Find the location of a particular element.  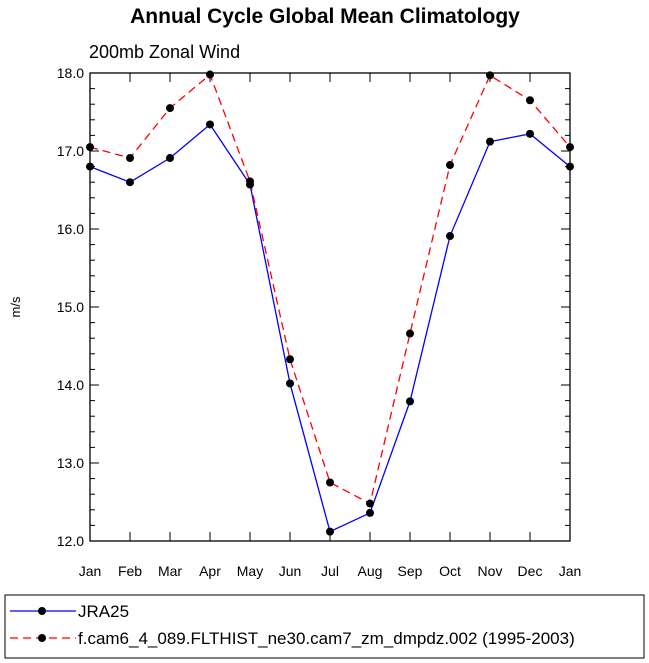

legend-marker-cam6 is located at coordinates (42, 638).